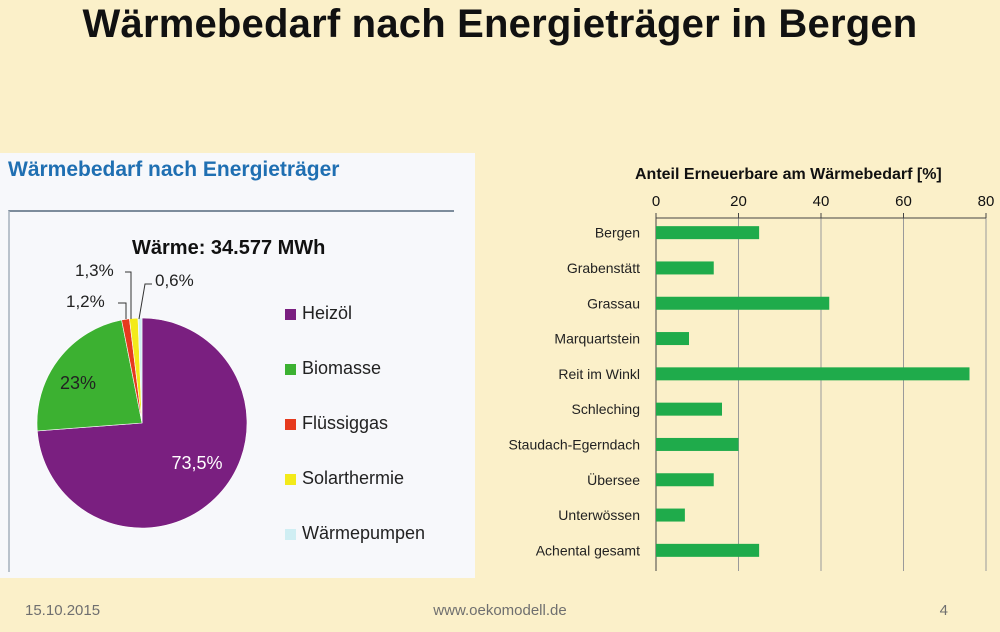  I want to click on tick-label-x-40: 40, so click(821, 201).